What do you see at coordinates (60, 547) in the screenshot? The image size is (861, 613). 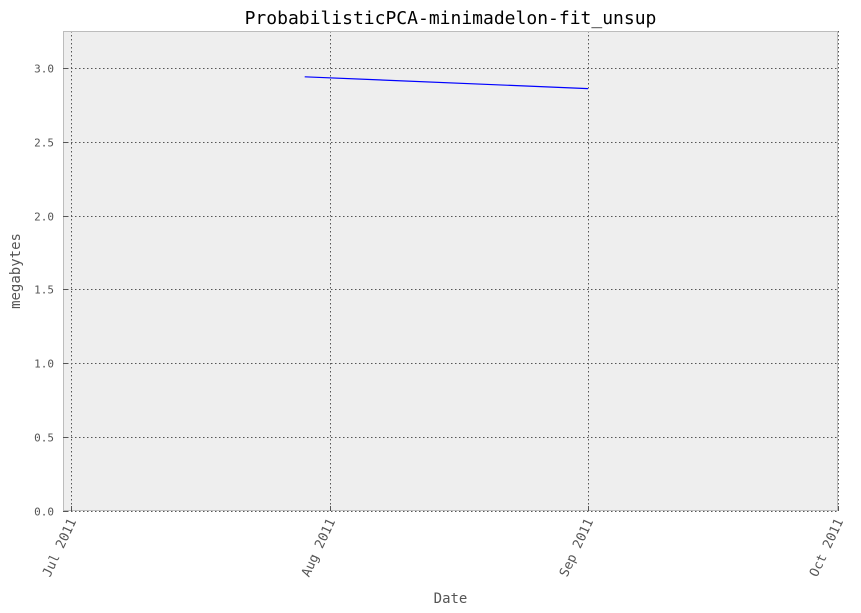 I see `x-tick-label: Jul 2011` at bounding box center [60, 547].